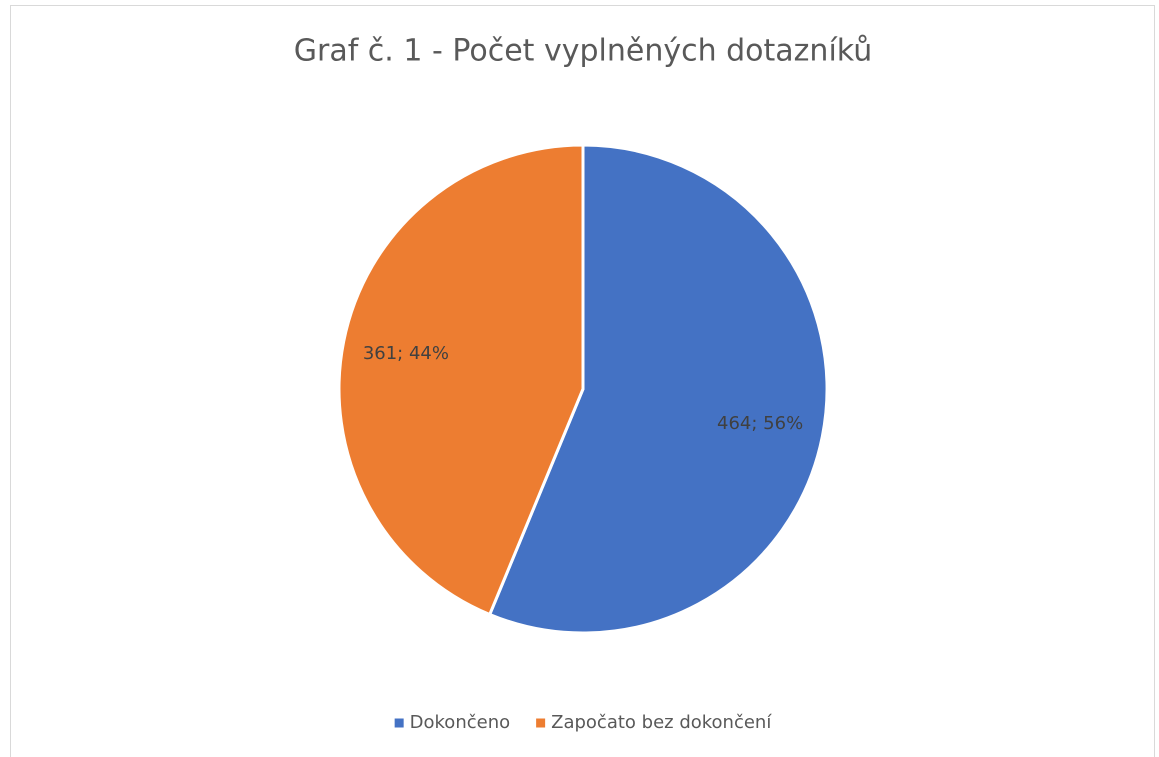  I want to click on legend-label: Dokončeno, so click(460, 722).